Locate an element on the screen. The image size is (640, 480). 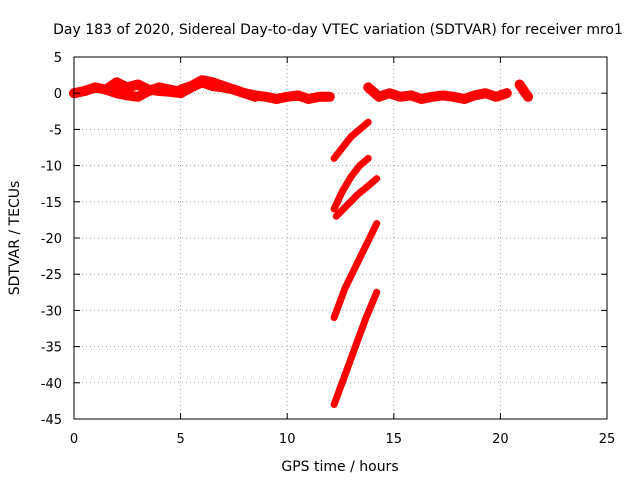
y-tick-labels: 5 0 -5 -10 -15 -20 -25 -30 -35 -40 -45 is located at coordinates (51, 239).